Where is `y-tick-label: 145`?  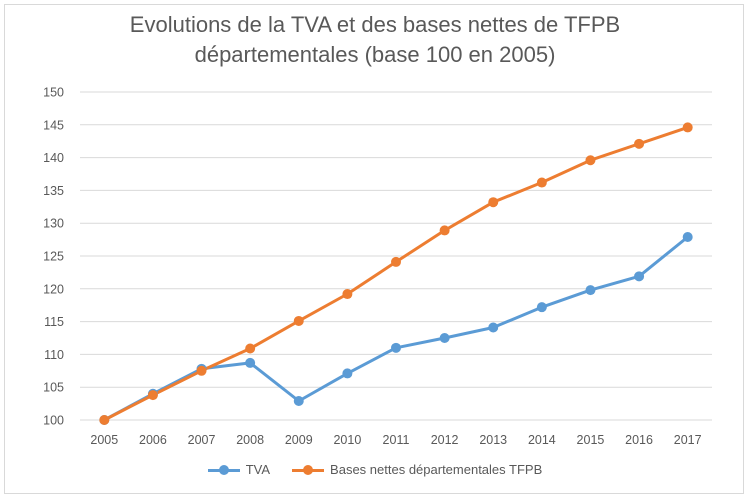
y-tick-label: 145 is located at coordinates (53, 125).